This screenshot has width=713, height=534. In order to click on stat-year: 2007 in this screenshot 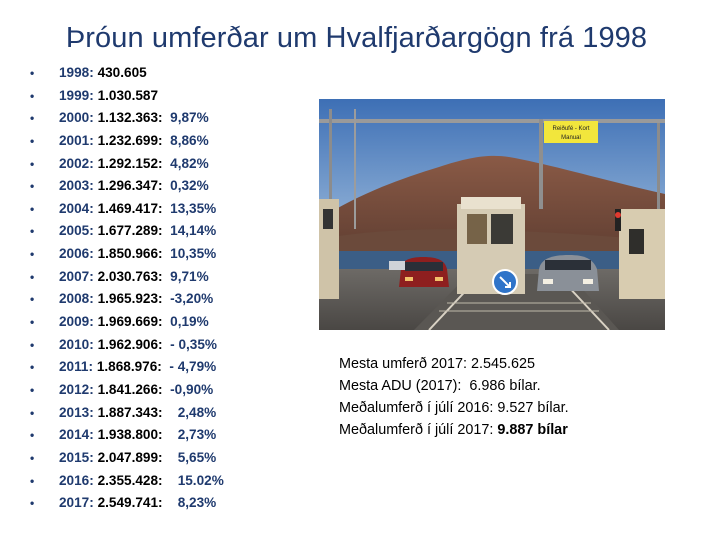, I will do `click(74, 276)`.